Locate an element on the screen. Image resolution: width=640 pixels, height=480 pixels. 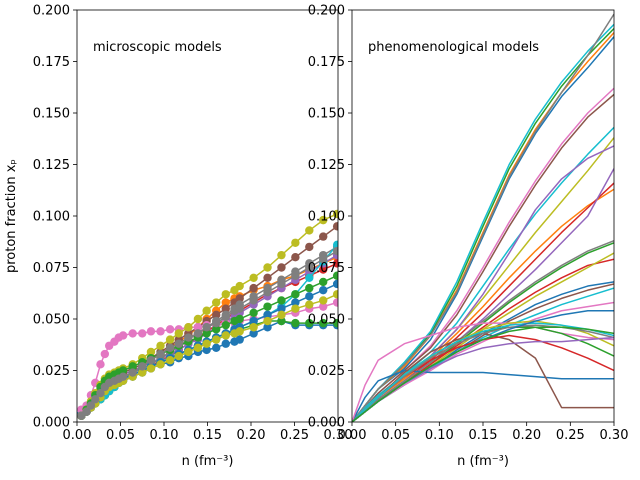
y-tick-label: 0.000 is located at coordinates (51, 423).